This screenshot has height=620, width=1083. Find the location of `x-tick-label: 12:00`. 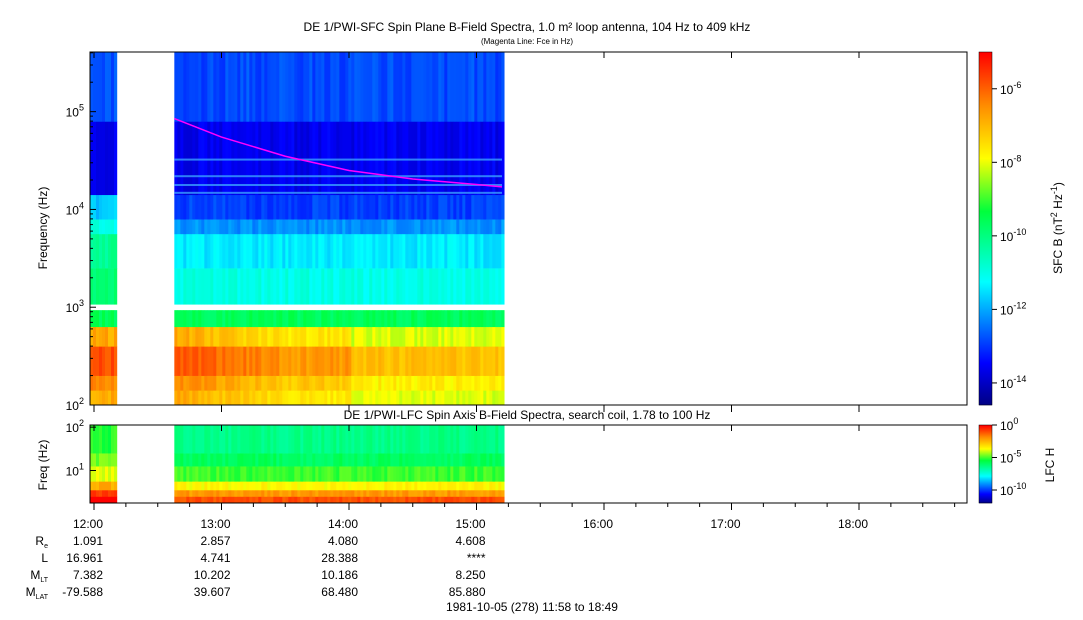

x-tick-label: 12:00 is located at coordinates (88, 524).